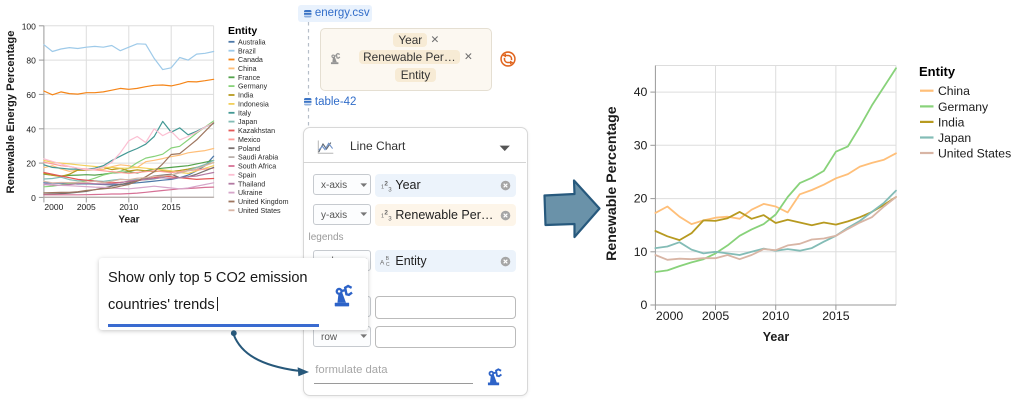  What do you see at coordinates (257, 167) in the screenshot?
I see `svg-text: South Africa` at bounding box center [257, 167].